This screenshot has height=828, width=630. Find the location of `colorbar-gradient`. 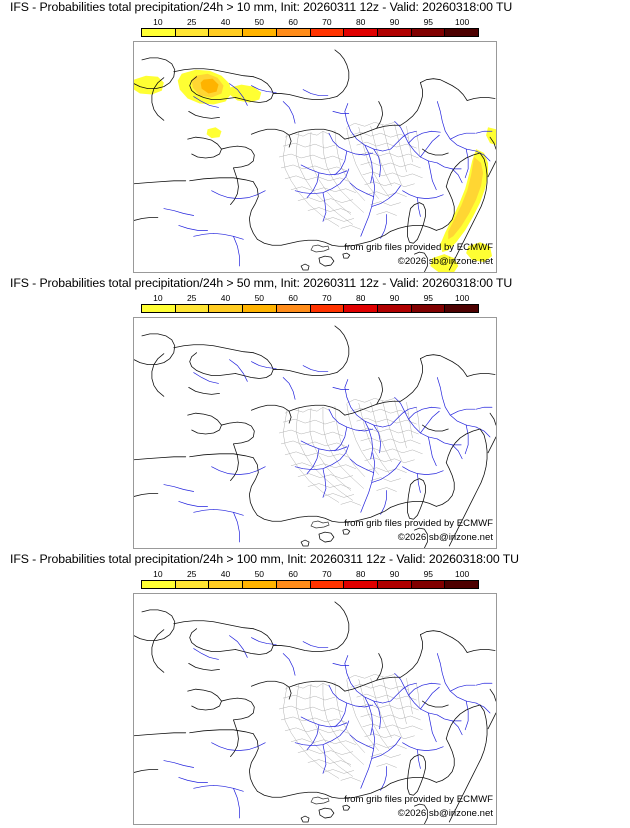

colorbar-gradient is located at coordinates (310, 32).